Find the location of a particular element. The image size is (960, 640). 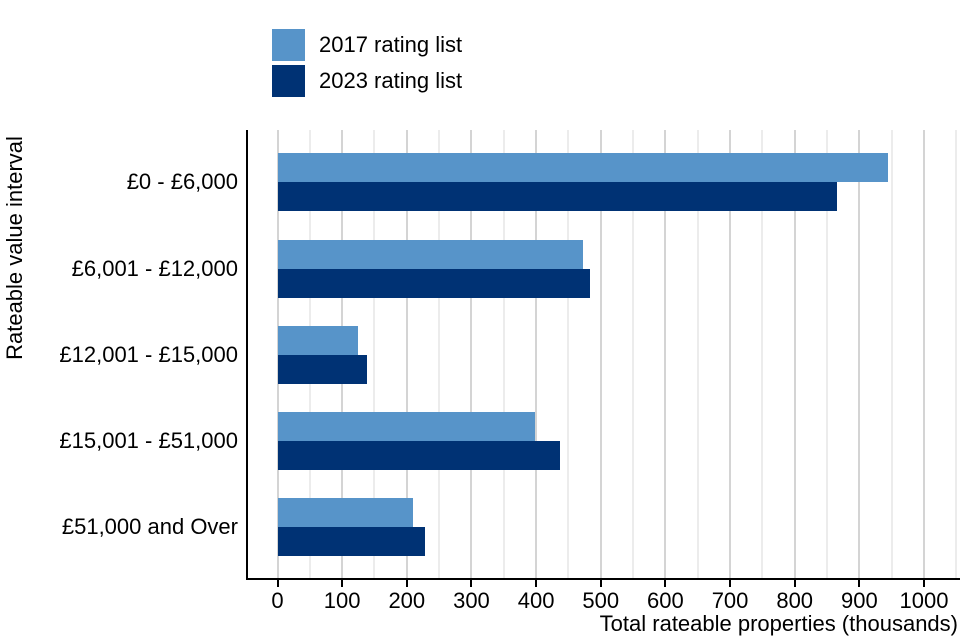

category-label: £51,000 and Over is located at coordinates (149, 527).